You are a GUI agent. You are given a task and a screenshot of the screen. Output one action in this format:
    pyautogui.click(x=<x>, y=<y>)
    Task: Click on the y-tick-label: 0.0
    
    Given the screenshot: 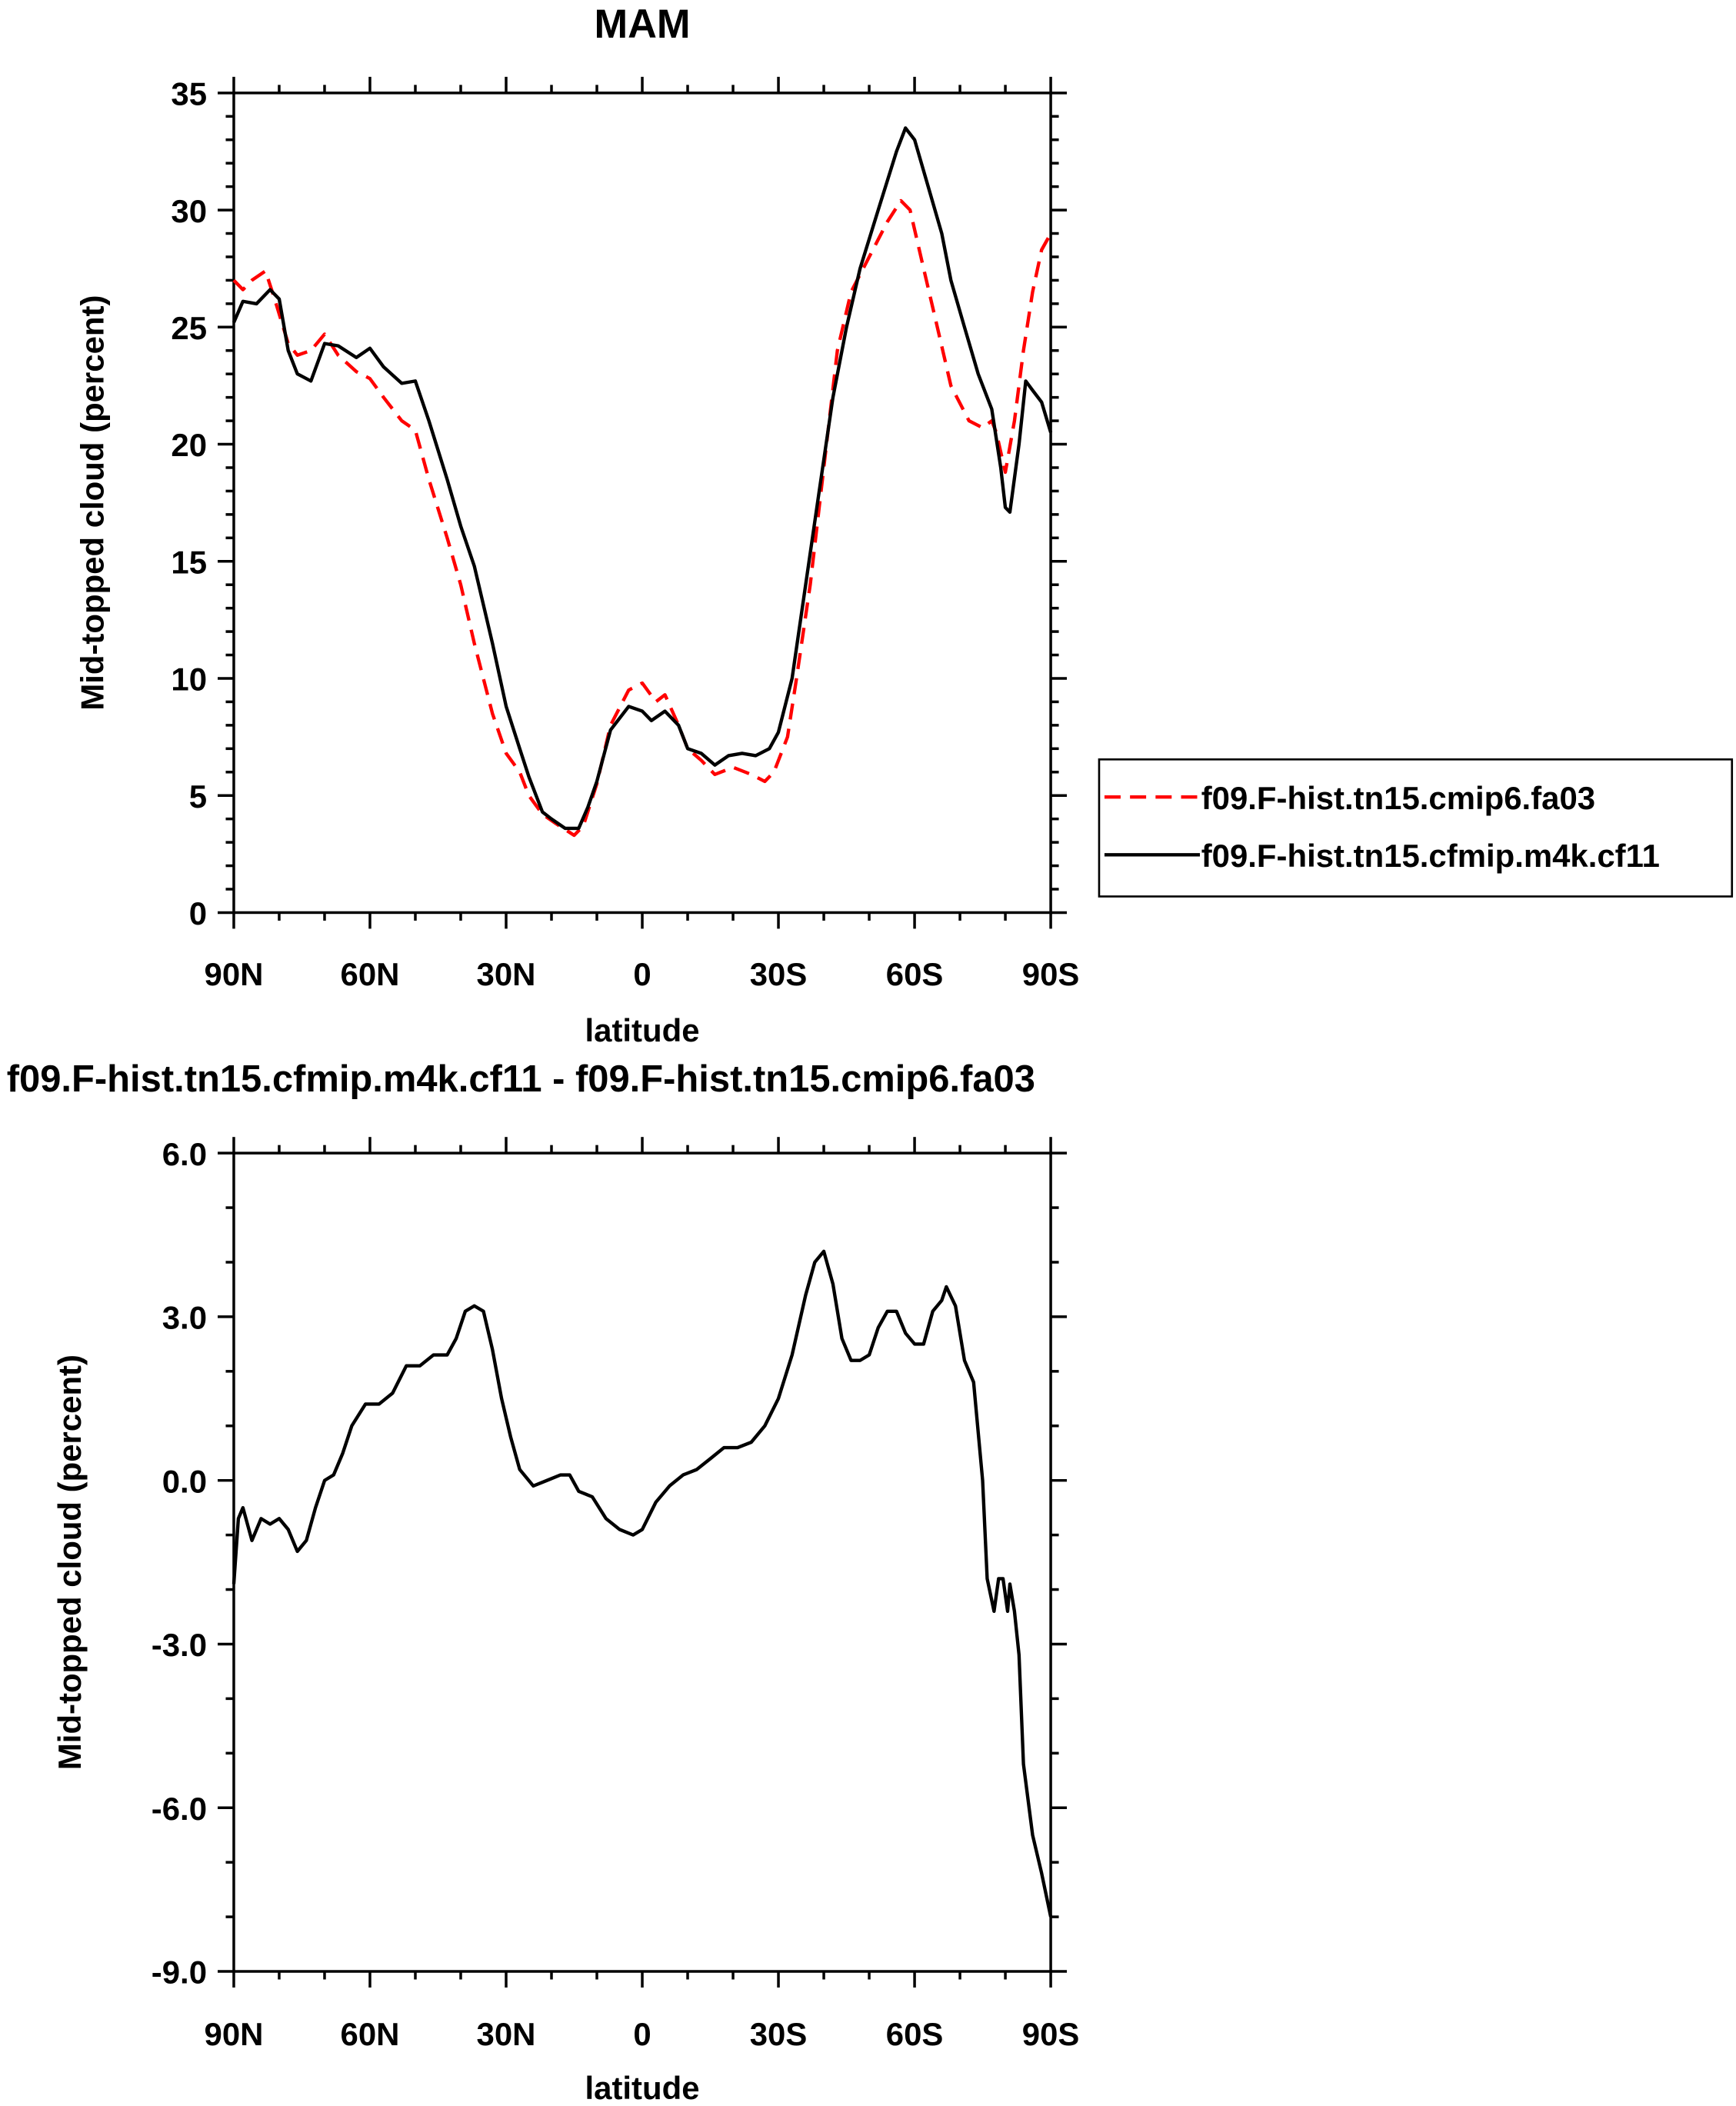 What is the action you would take?
    pyautogui.click(x=184, y=1481)
    